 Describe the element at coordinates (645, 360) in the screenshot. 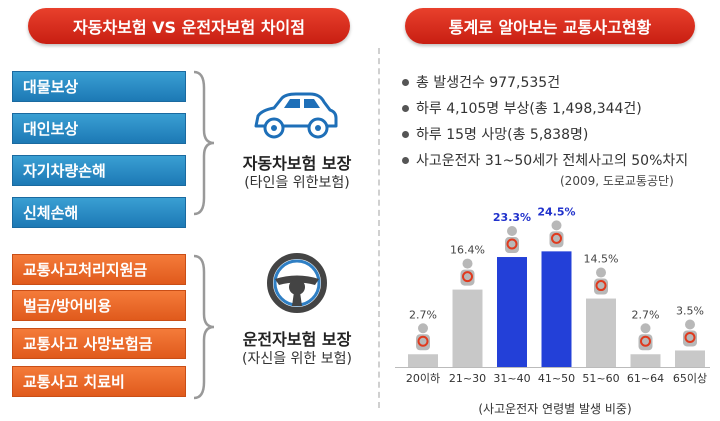

I see `bar-61~64` at that location.